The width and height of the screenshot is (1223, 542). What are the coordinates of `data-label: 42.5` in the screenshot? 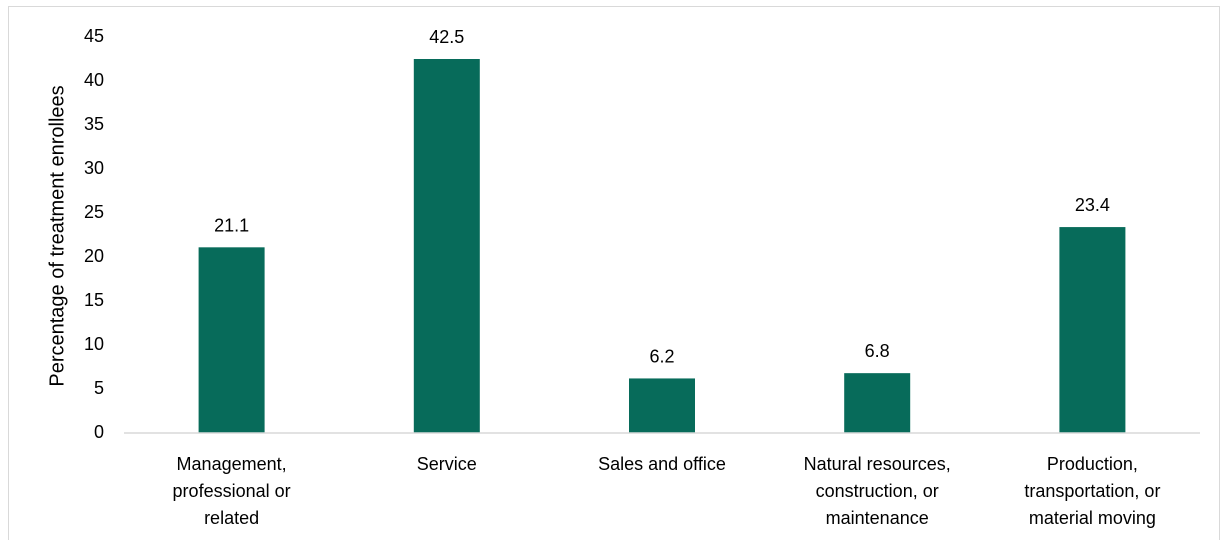 It's located at (446, 37).